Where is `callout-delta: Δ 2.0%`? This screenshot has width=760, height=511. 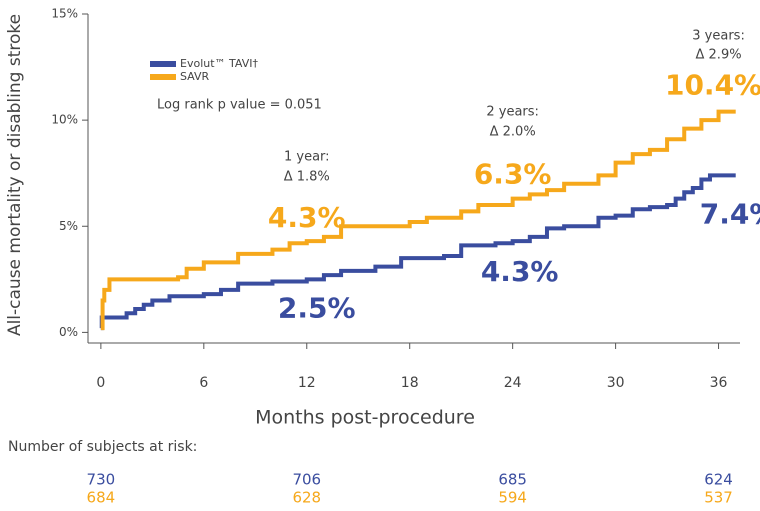 callout-delta: Δ 2.0% is located at coordinates (513, 132).